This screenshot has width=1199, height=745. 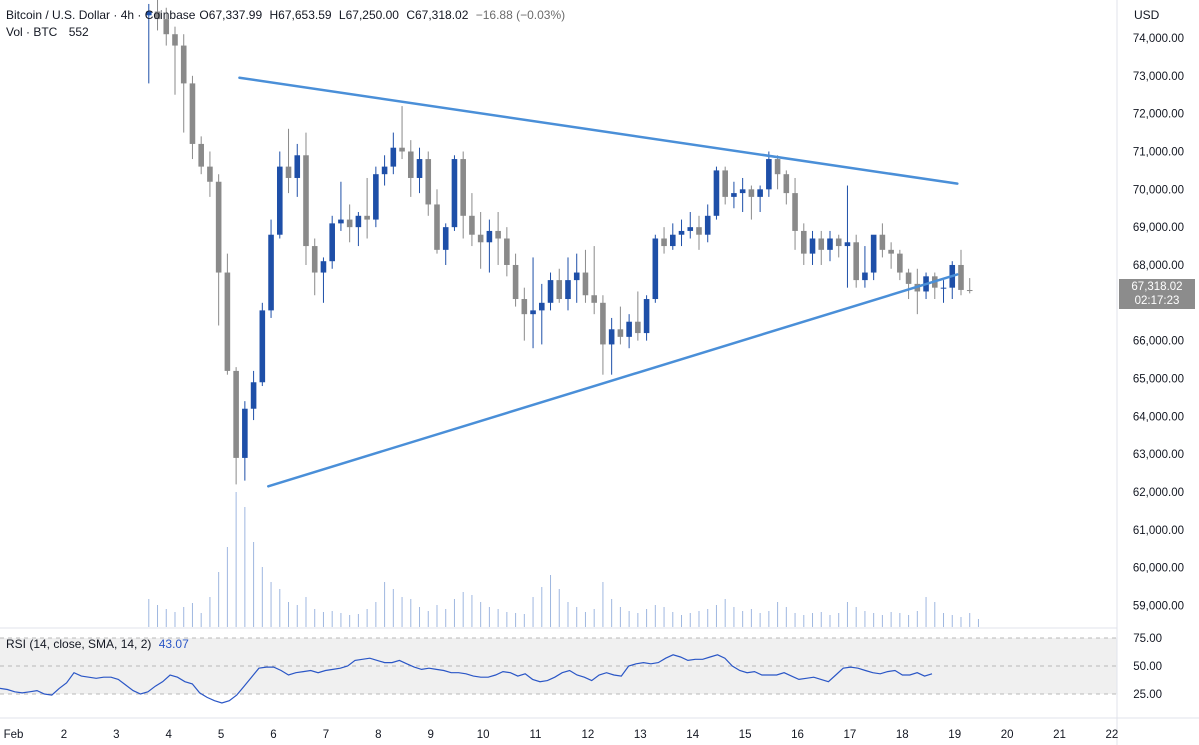 What do you see at coordinates (1158, 39) in the screenshot?
I see `price-tick-label: 74,000.00` at bounding box center [1158, 39].